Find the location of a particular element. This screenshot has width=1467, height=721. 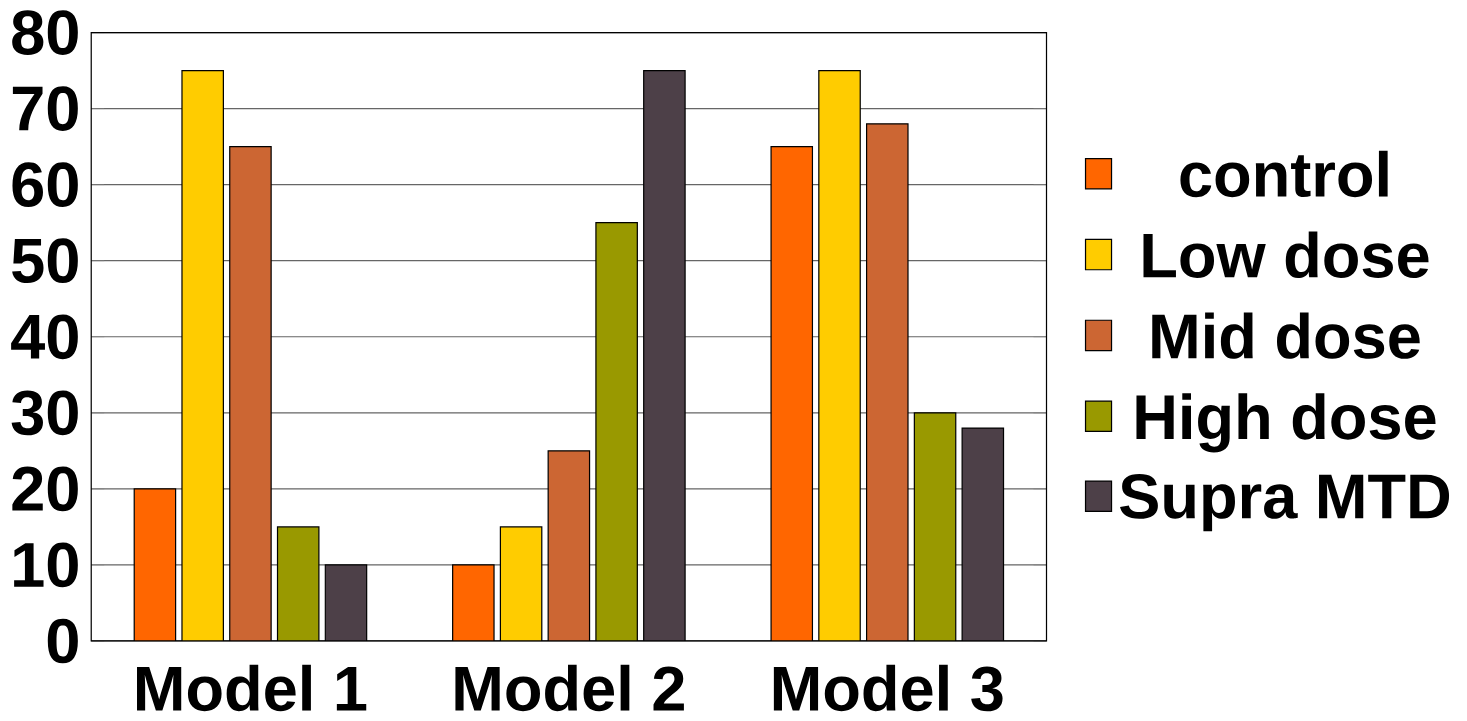

y-tick-label: 0 is located at coordinates (62, 641).